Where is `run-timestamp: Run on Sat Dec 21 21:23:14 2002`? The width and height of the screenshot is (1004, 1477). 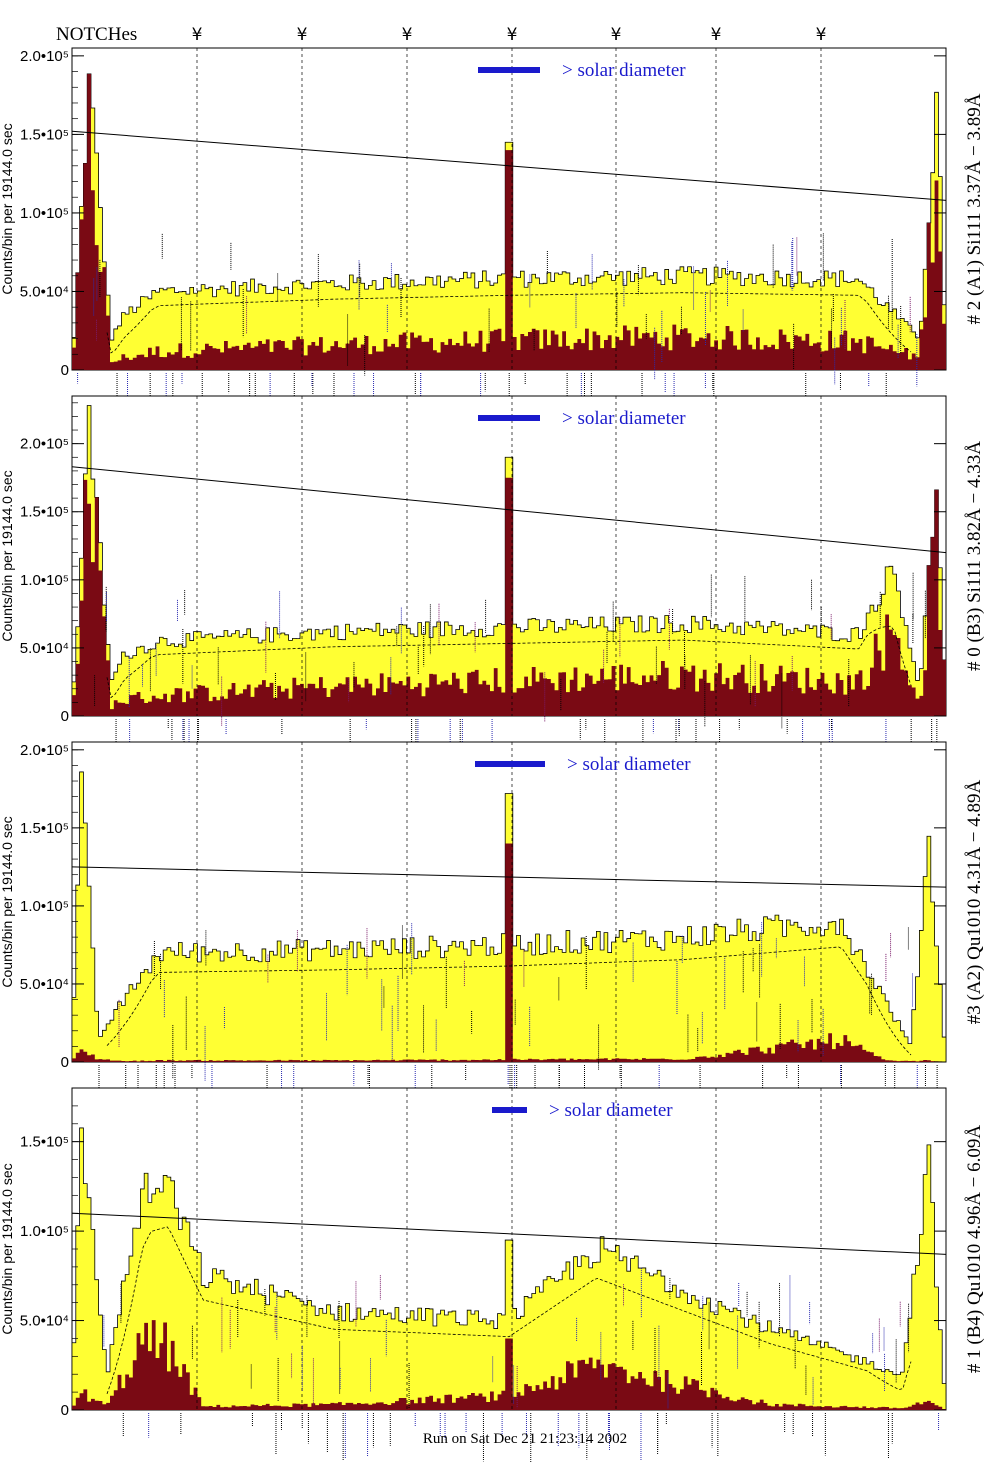
run-timestamp: Run on Sat Dec 21 21:23:14 2002 is located at coordinates (525, 1439).